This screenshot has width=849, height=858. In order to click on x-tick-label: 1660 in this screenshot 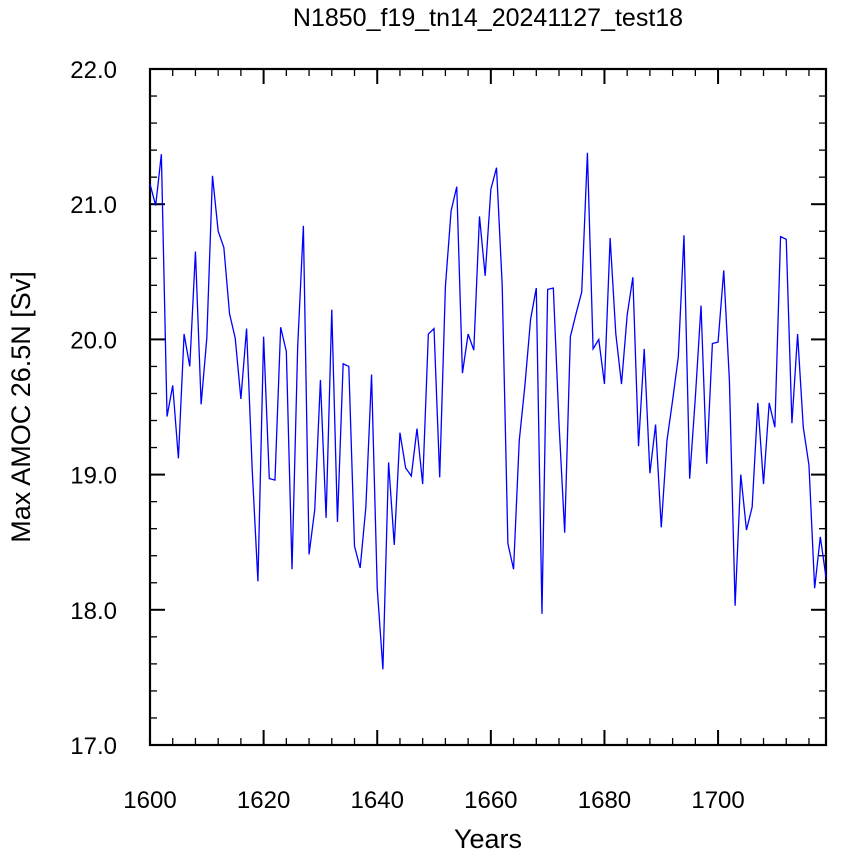, I will do `click(490, 800)`.